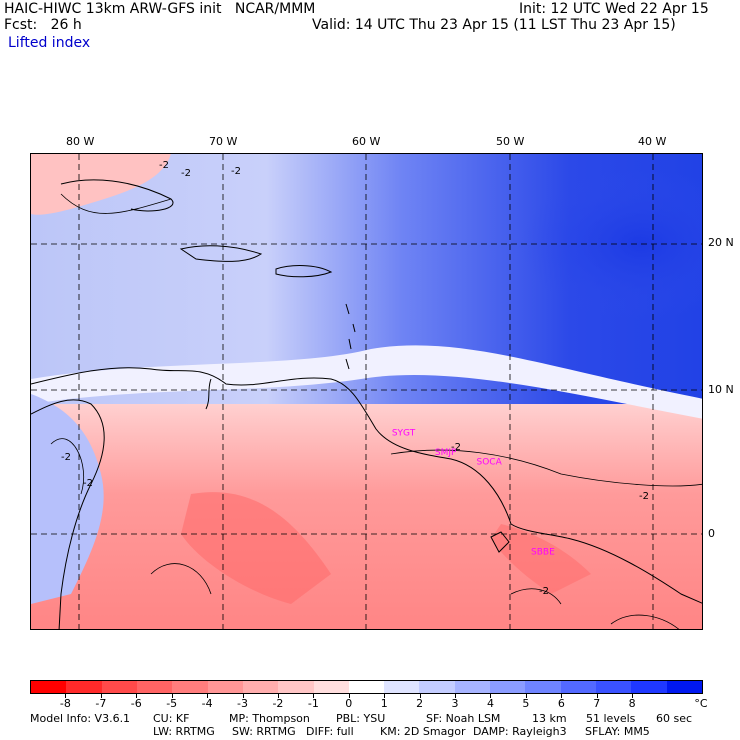 The width and height of the screenshot is (740, 740). What do you see at coordinates (711, 533) in the screenshot?
I see `lat-label-0: 0` at bounding box center [711, 533].